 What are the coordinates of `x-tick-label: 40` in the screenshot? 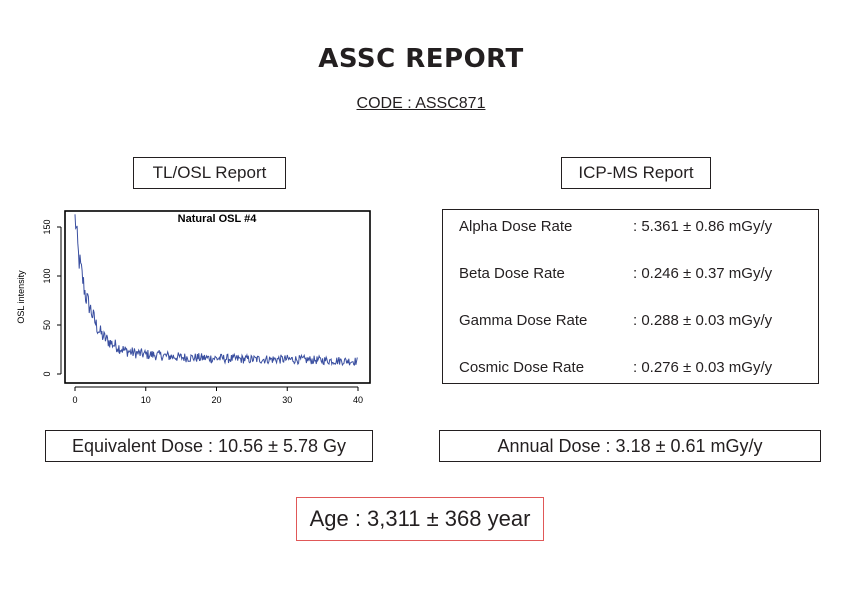 It's located at (358, 400).